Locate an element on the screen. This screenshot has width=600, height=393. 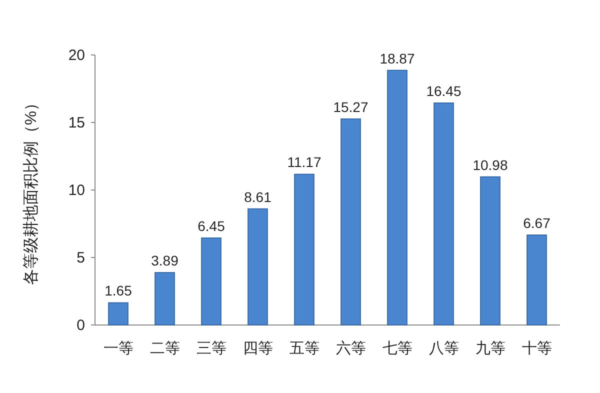
x-tick-label: 三等 is located at coordinates (211, 348).